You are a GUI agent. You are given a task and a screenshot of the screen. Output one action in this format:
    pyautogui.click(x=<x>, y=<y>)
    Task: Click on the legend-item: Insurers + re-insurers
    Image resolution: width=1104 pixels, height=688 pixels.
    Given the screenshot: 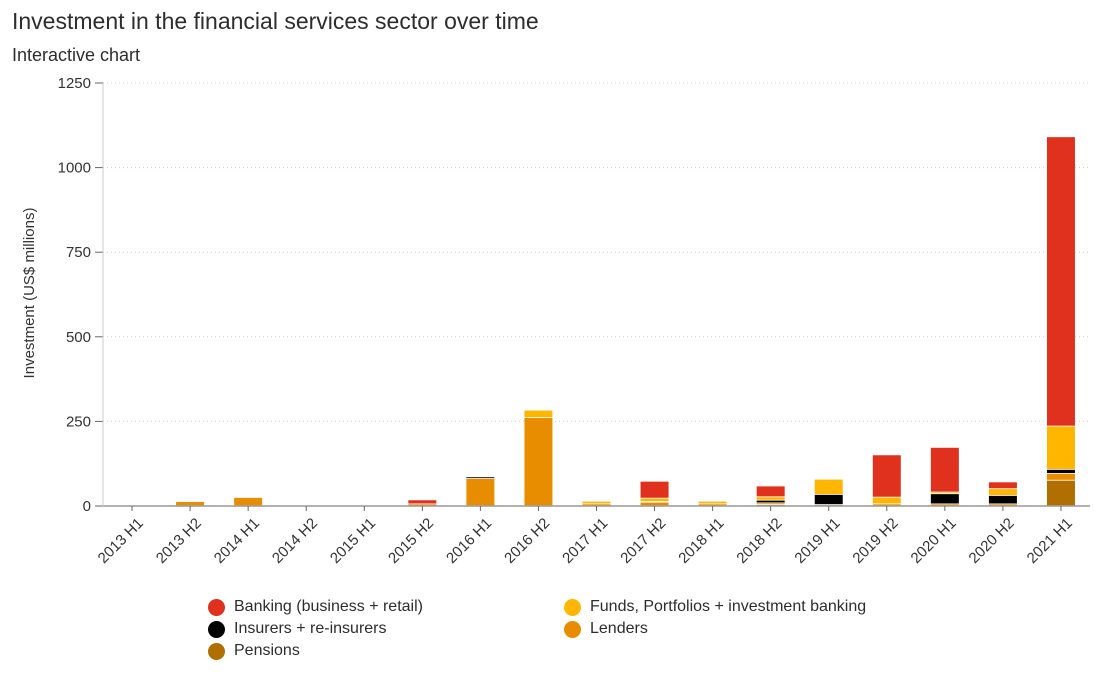 What is the action you would take?
    pyautogui.click(x=297, y=629)
    